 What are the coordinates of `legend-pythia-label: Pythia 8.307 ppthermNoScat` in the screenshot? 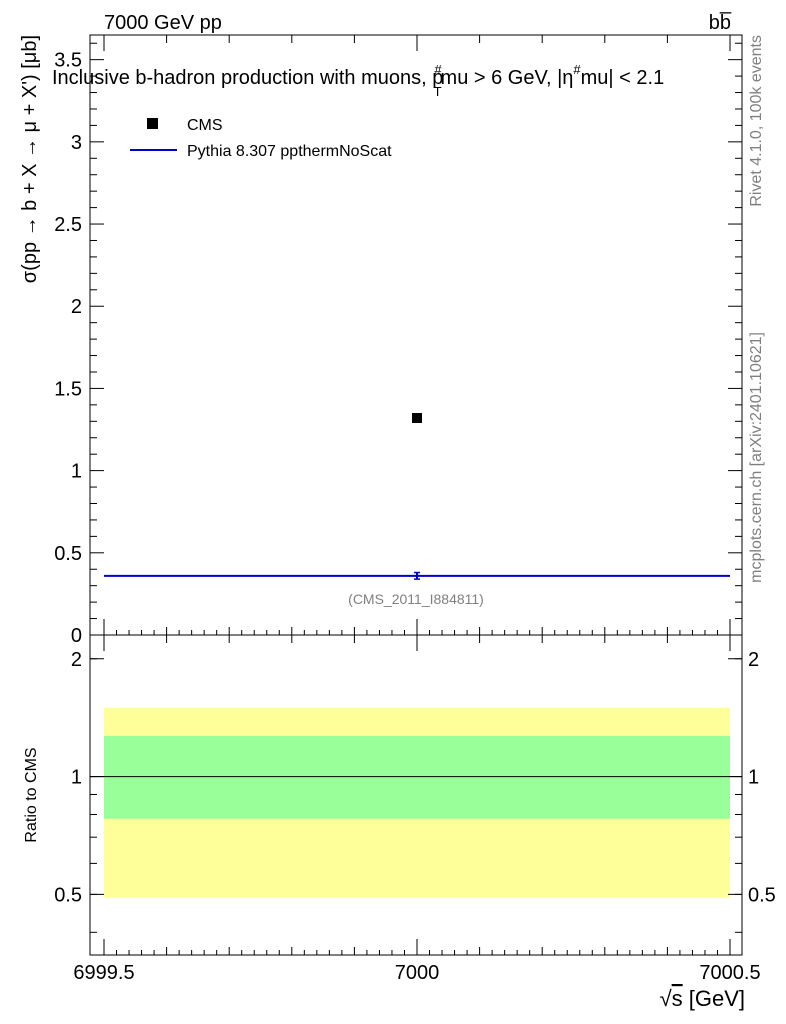 It's located at (289, 151).